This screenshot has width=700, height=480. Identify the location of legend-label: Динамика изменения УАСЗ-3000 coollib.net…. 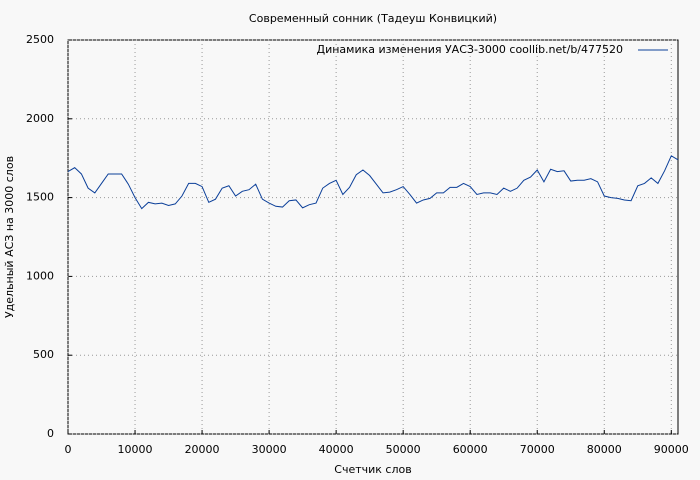
(470, 49).